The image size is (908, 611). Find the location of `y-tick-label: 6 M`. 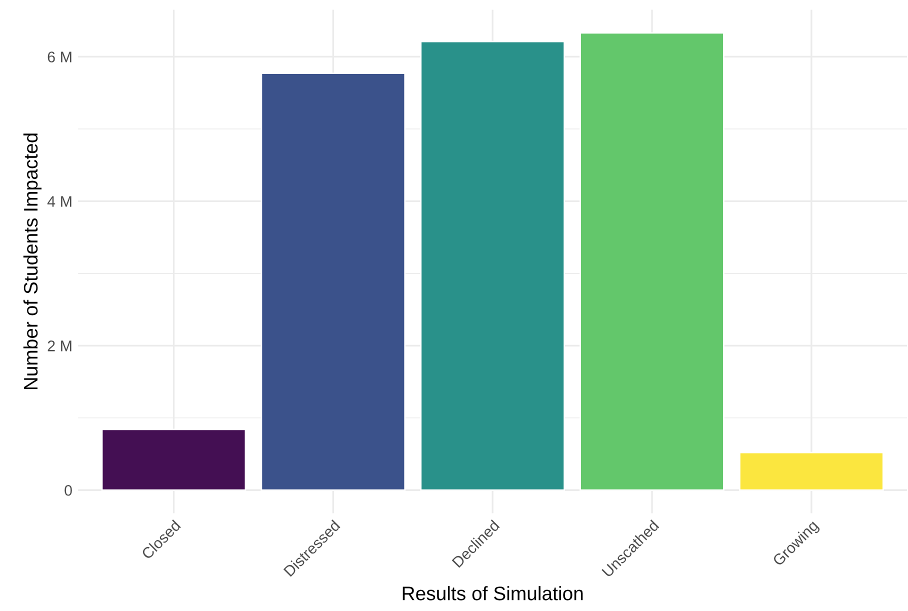

y-tick-label: 6 M is located at coordinates (60, 57).